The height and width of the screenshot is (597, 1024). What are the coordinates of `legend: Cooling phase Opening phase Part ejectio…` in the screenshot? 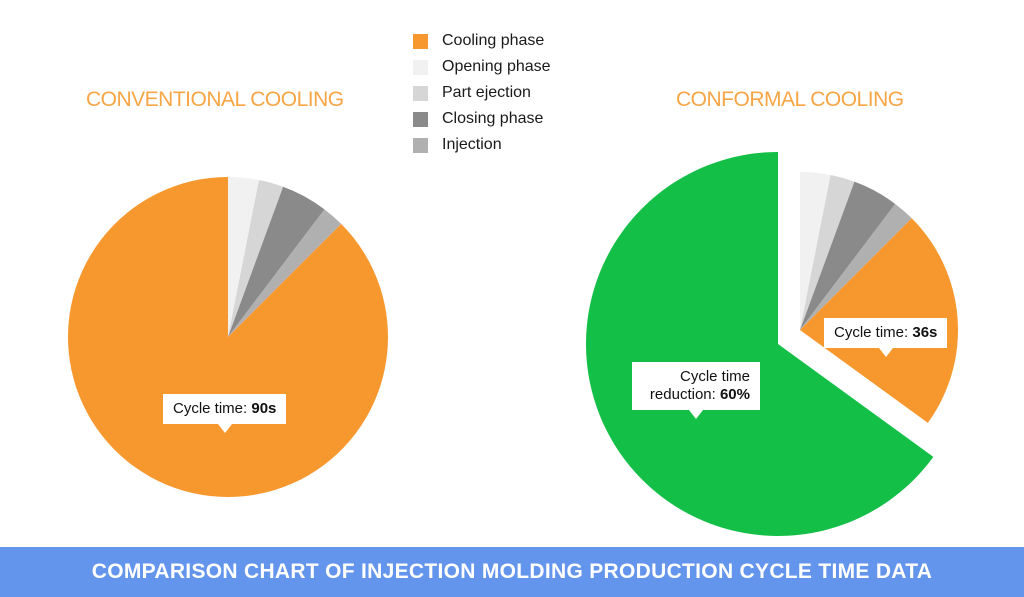 It's located at (482, 93).